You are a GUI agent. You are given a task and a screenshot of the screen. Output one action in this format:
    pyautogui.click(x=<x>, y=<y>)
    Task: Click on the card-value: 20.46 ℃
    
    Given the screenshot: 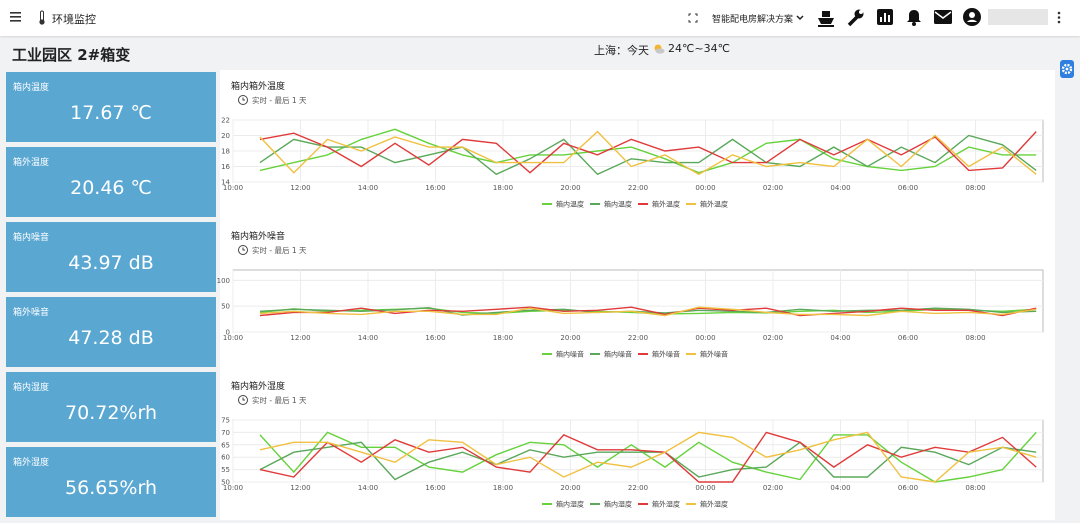 What is the action you would take?
    pyautogui.click(x=111, y=188)
    